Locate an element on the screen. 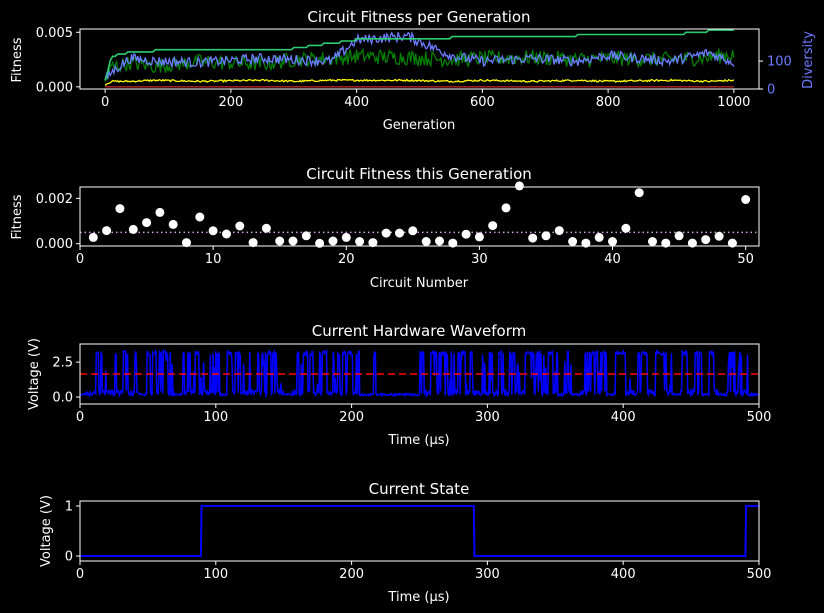  chart4-title: Current State is located at coordinates (419, 489).